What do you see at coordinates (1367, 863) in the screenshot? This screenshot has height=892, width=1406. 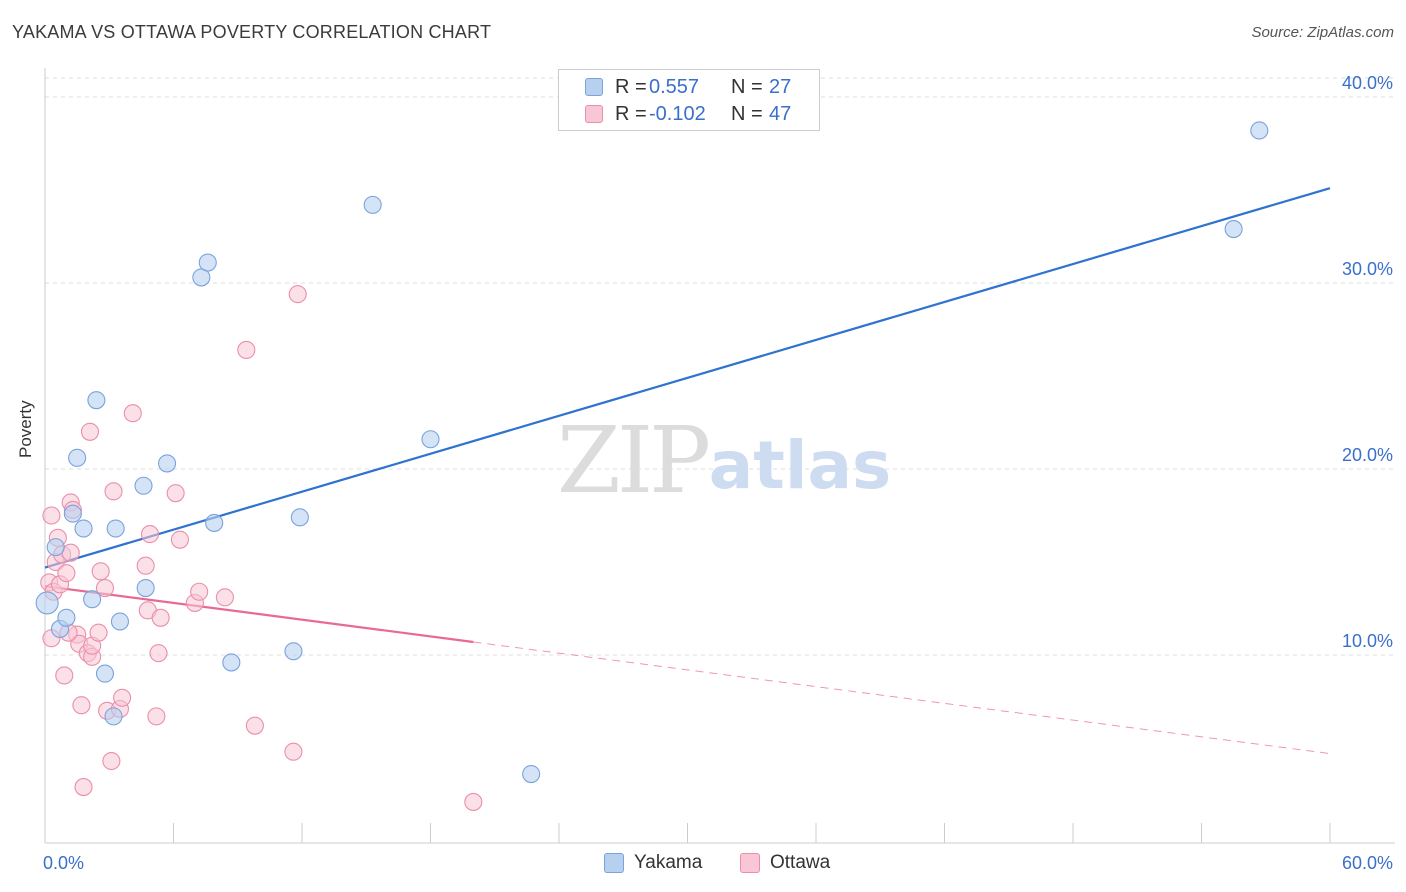 I see `x-tick-label: 60.0%` at bounding box center [1367, 863].